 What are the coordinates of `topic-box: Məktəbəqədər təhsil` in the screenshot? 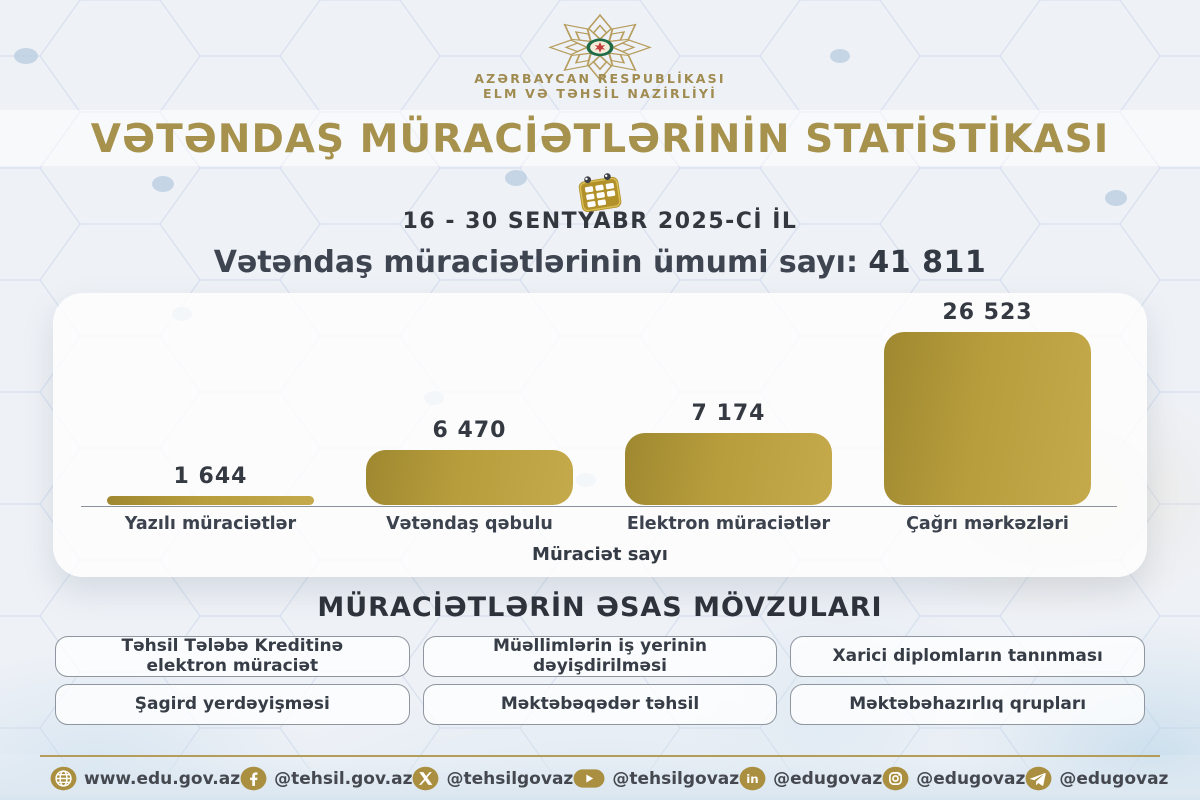 It's located at (600, 704).